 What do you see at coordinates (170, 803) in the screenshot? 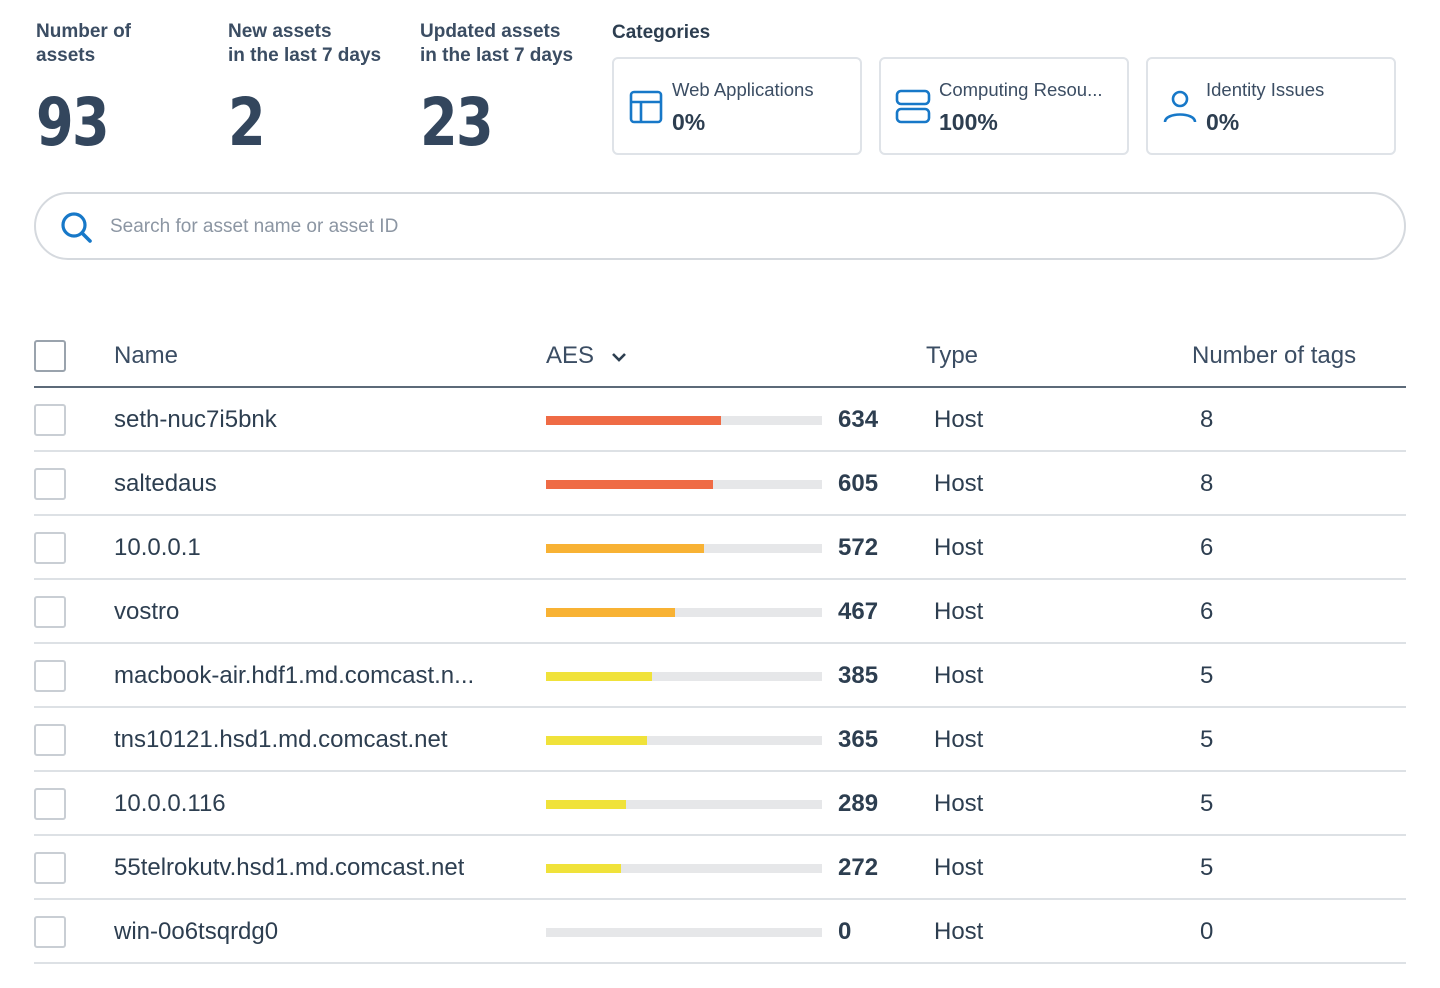
I see `asset-name: 10.0.0.116` at bounding box center [170, 803].